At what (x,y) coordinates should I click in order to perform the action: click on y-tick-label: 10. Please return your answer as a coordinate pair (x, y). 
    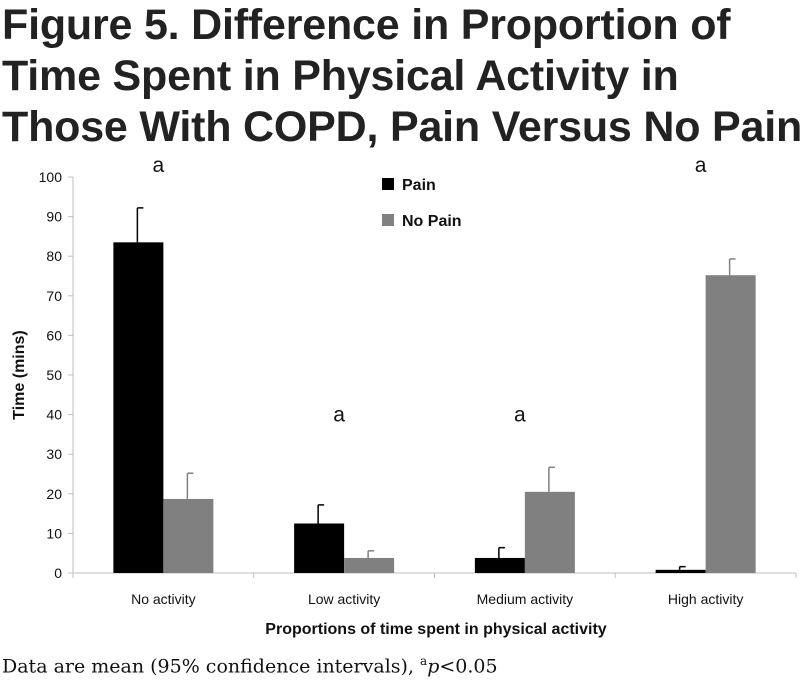
    Looking at the image, I should click on (54, 533).